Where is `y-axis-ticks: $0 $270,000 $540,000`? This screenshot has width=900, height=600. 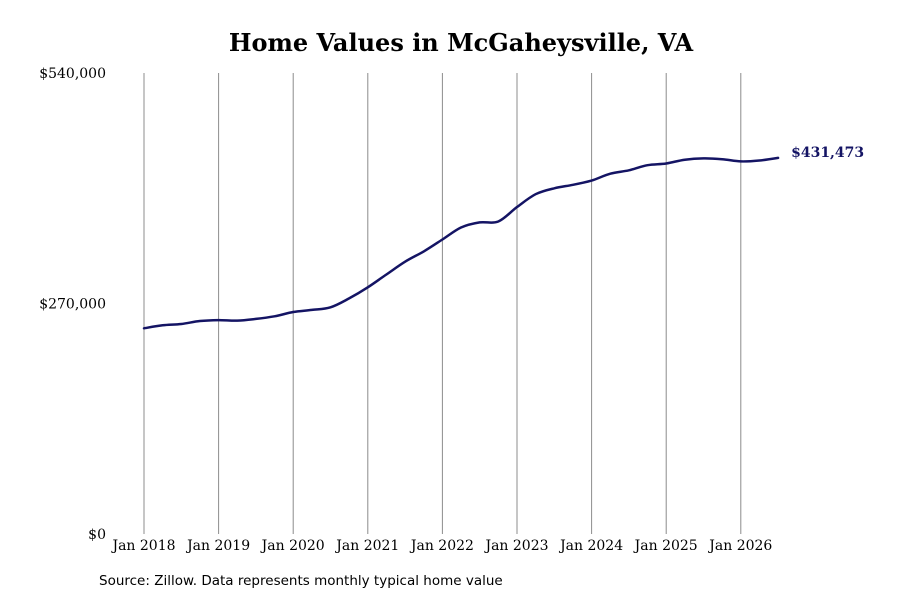 y-axis-ticks: $0 $270,000 $540,000 is located at coordinates (72, 304).